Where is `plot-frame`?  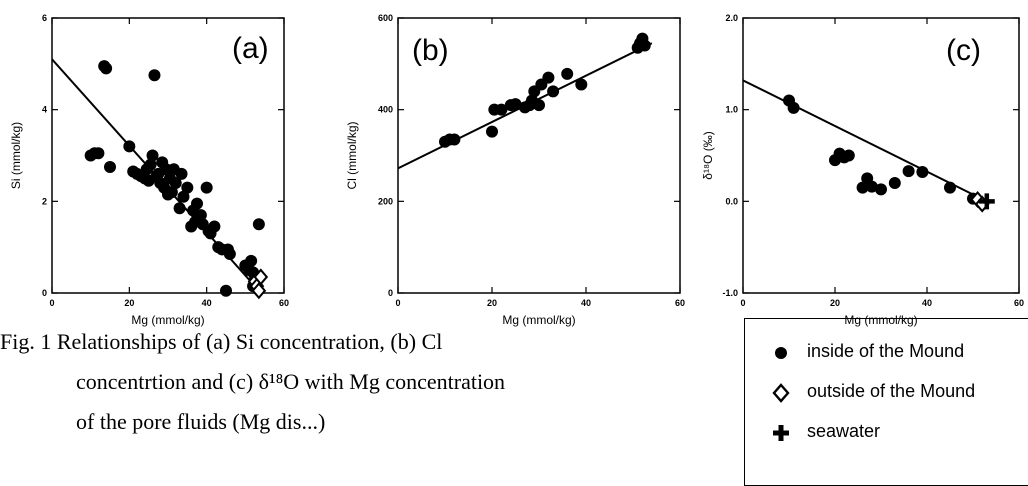
plot-frame is located at coordinates (168, 155).